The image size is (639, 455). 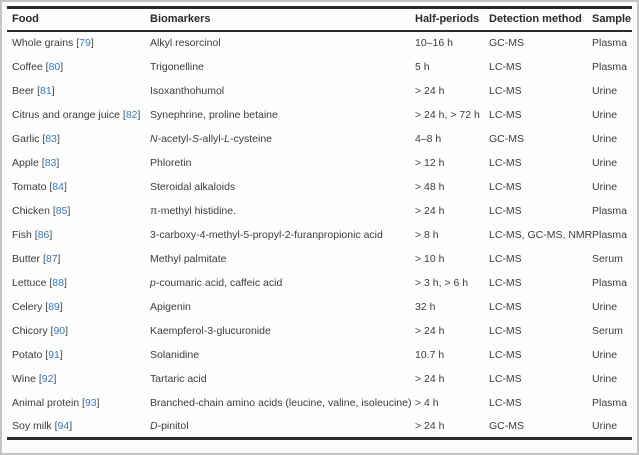 What do you see at coordinates (422, 66) in the screenshot?
I see `half-period-cell: 5 h` at bounding box center [422, 66].